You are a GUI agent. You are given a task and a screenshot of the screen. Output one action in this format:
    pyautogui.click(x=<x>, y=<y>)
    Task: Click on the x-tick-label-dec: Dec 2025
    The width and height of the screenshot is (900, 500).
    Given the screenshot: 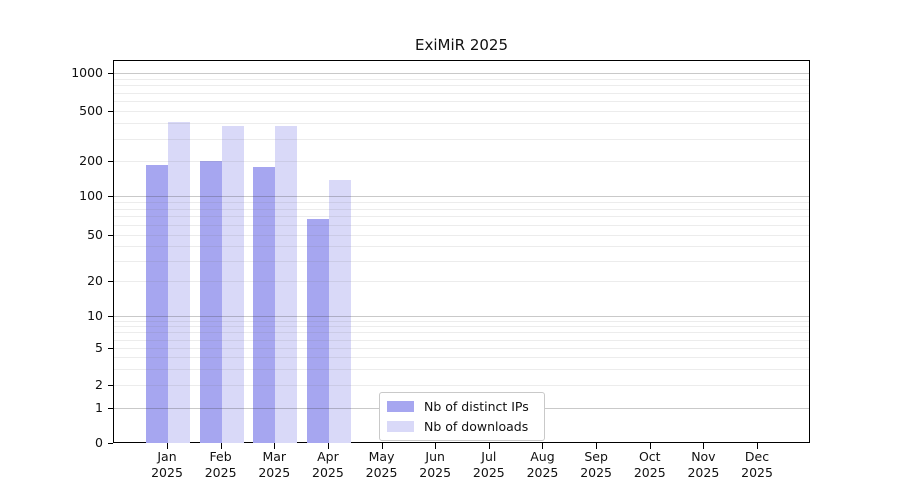 What is the action you would take?
    pyautogui.click(x=757, y=464)
    